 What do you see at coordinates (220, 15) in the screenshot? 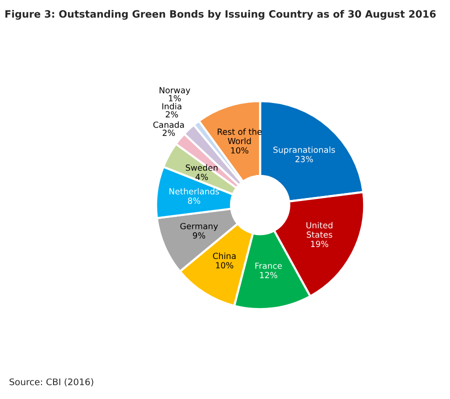
I see `chart-title: Figure 3: Outstanding Green Bonds by Issuing Country as of 30 August 2016` at bounding box center [220, 15].